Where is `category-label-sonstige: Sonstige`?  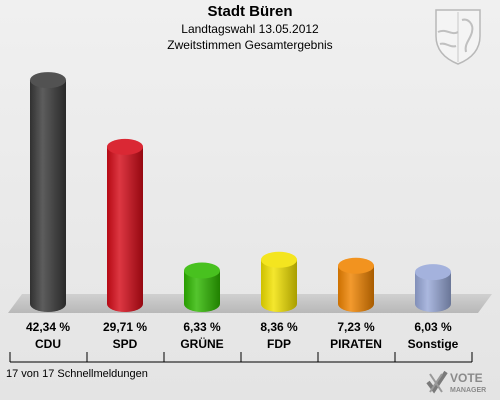
category-label-sonstige: Sonstige is located at coordinates (433, 344).